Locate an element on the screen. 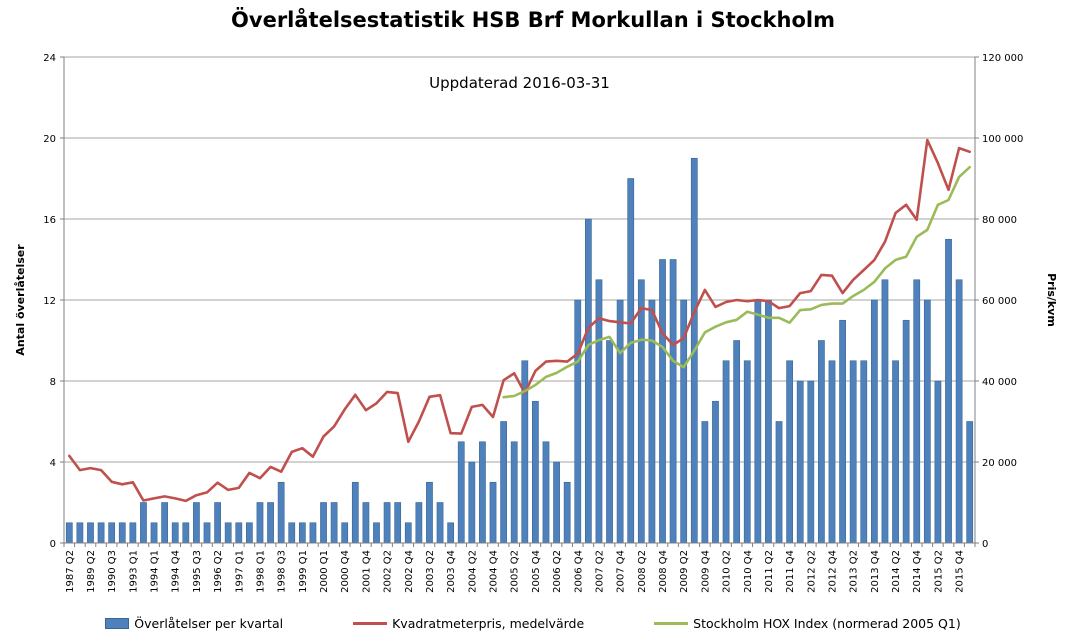 The image size is (1066, 639). right-axis-title: Pris/kvm is located at coordinates (1051, 300).